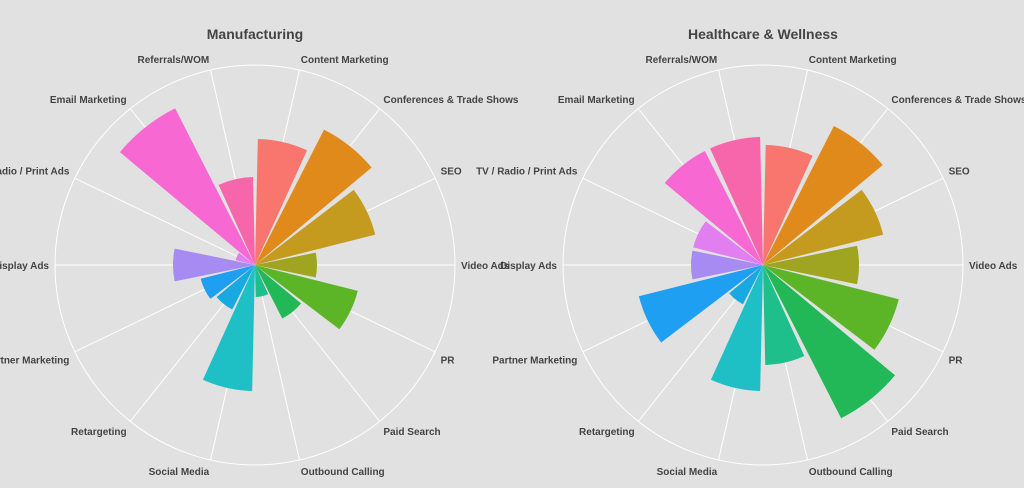 This screenshot has width=1024, height=488. What do you see at coordinates (763, 34) in the screenshot?
I see `chart-title-healthcare: Healthcare & Wellness` at bounding box center [763, 34].